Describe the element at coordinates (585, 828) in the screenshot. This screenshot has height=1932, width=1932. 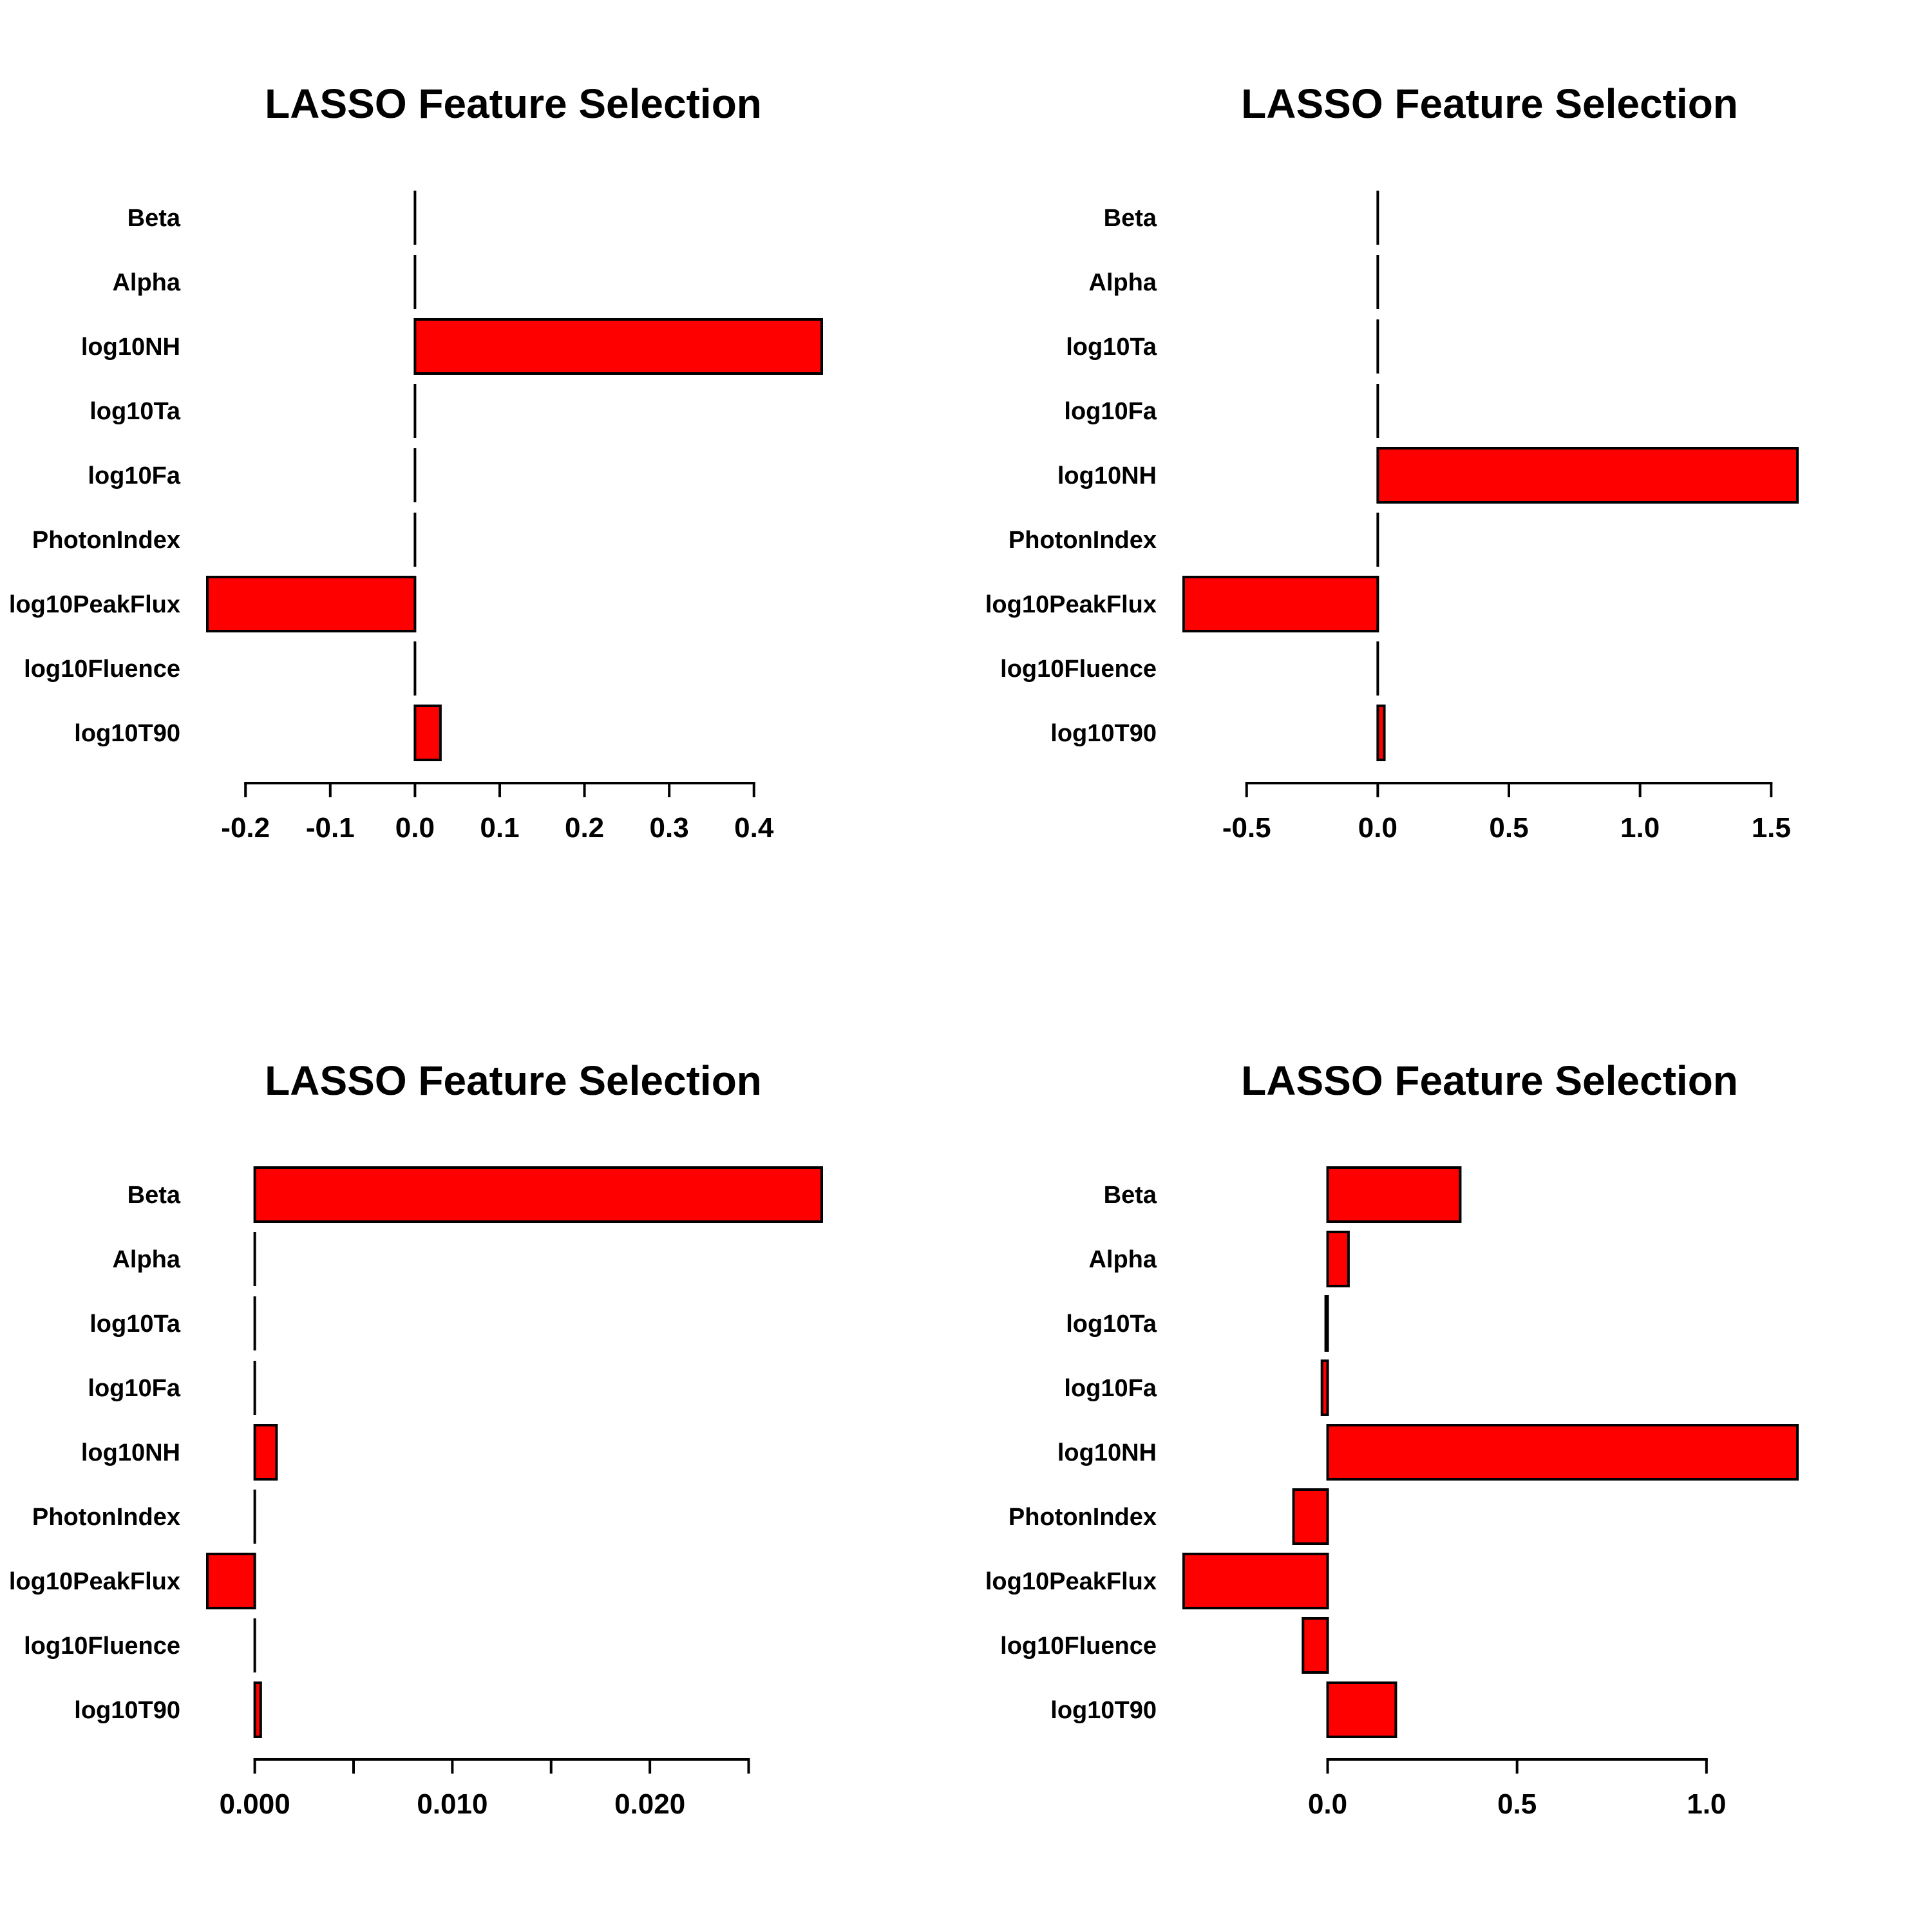
I see `x-tick-label: 0.2` at that location.